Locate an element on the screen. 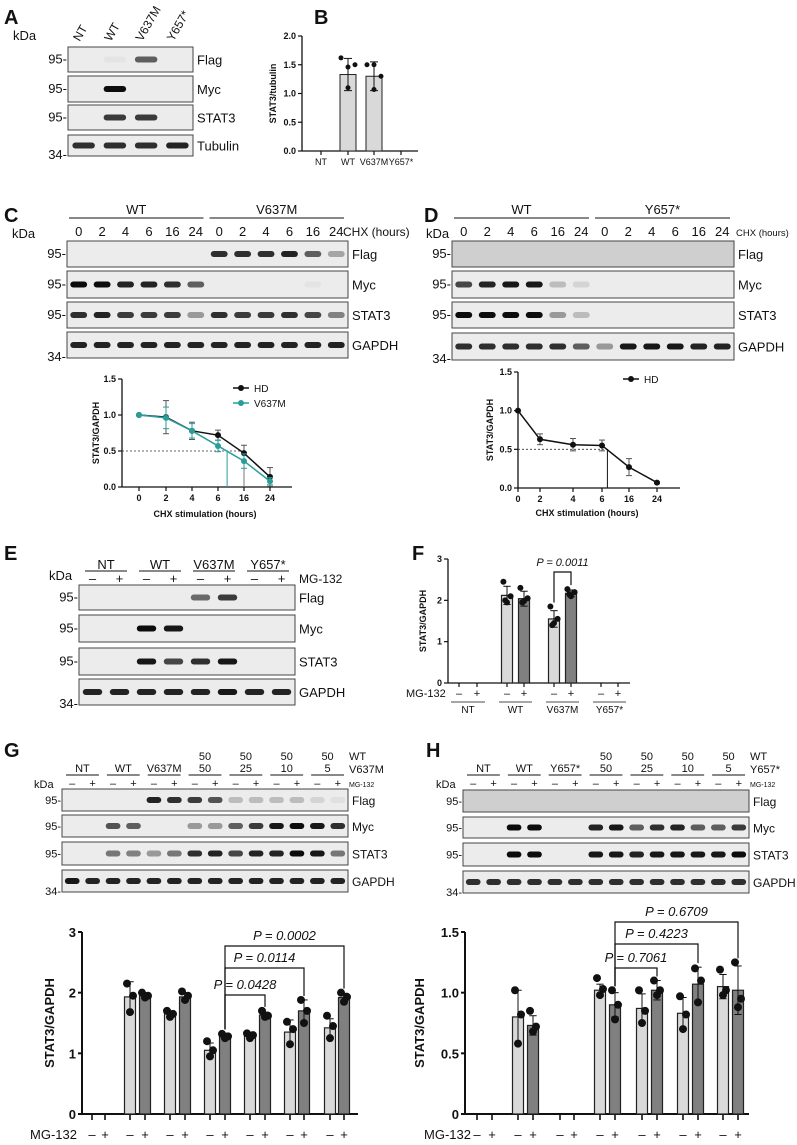 This screenshot has width=797, height=1145. x-tick-label: 16 is located at coordinates (244, 498).